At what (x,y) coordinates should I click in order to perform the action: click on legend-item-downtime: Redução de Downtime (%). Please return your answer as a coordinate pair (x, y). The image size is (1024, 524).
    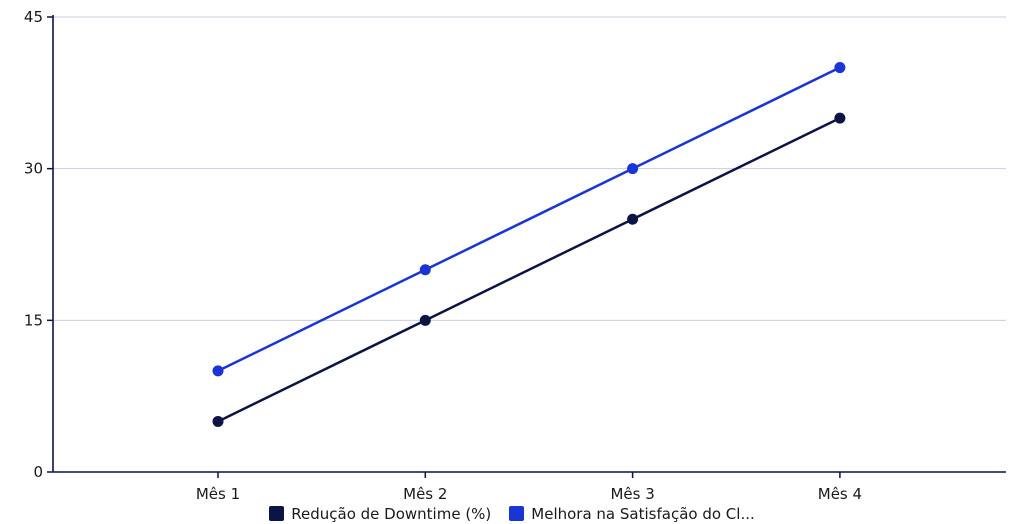
    Looking at the image, I should click on (380, 514).